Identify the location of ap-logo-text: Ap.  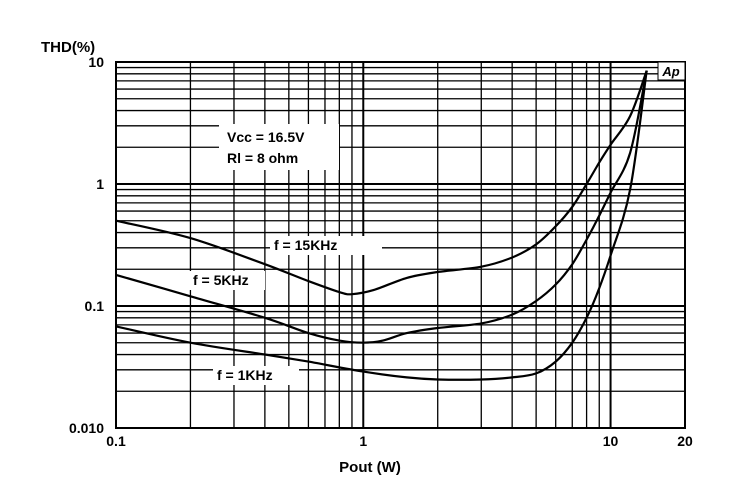
(670, 71).